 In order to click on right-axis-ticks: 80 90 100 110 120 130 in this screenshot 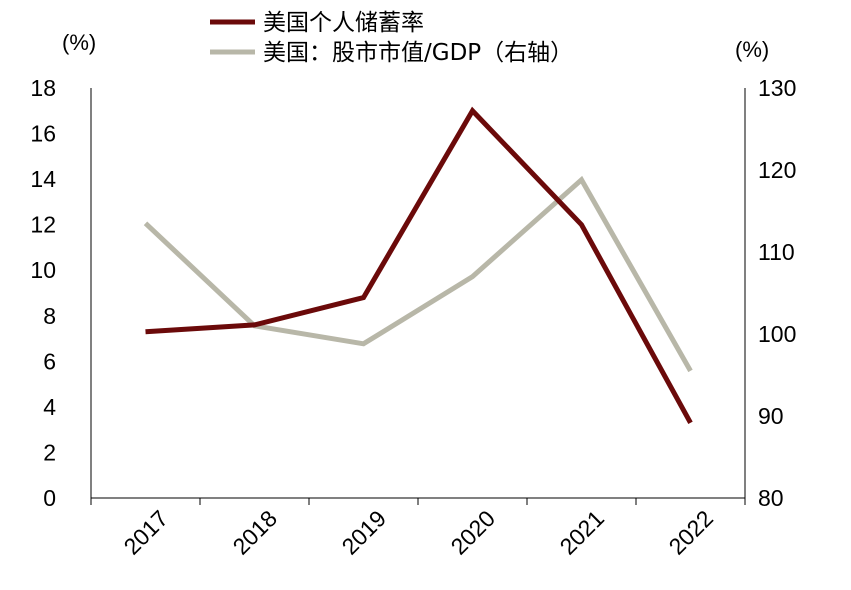, I will do `click(777, 293)`.